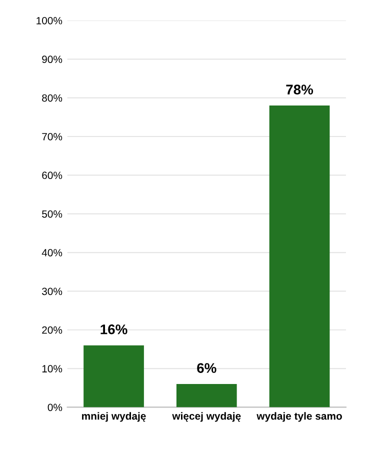  Describe the element at coordinates (52, 176) in the screenshot. I see `y-tick-label: 60%` at that location.